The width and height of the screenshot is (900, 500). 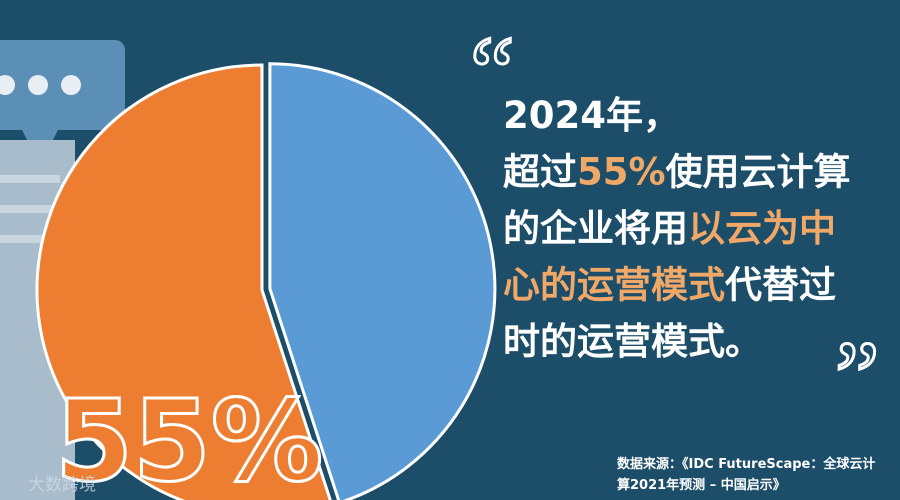 What do you see at coordinates (780, 285) in the screenshot?
I see `headline-segment: 代替过` at bounding box center [780, 285].